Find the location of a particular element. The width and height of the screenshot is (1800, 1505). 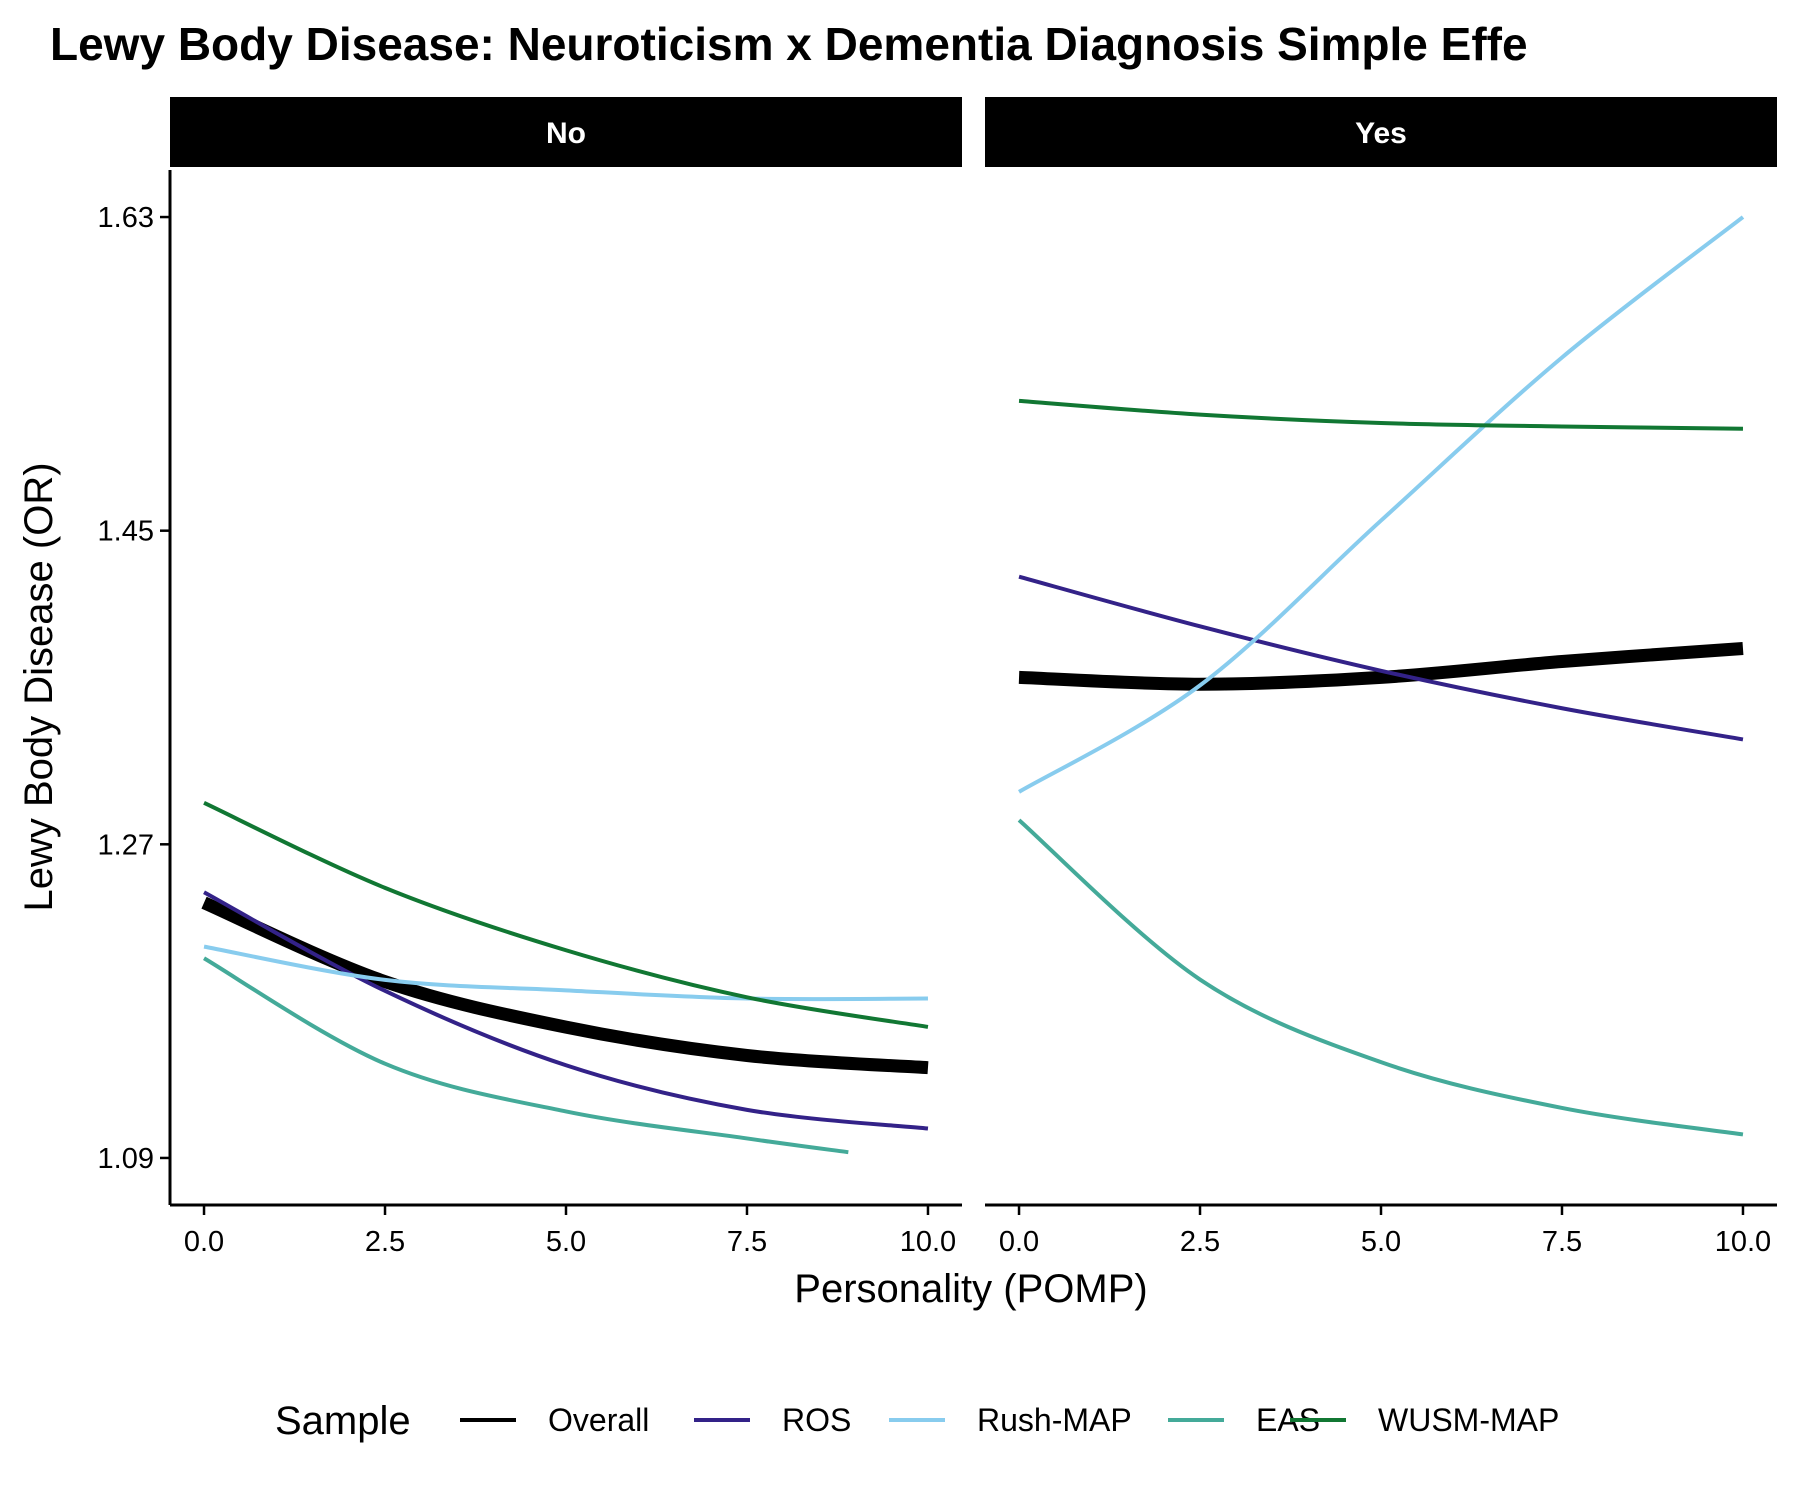

legend-item-rush-map: Rush-MAP is located at coordinates (1010, 1420).